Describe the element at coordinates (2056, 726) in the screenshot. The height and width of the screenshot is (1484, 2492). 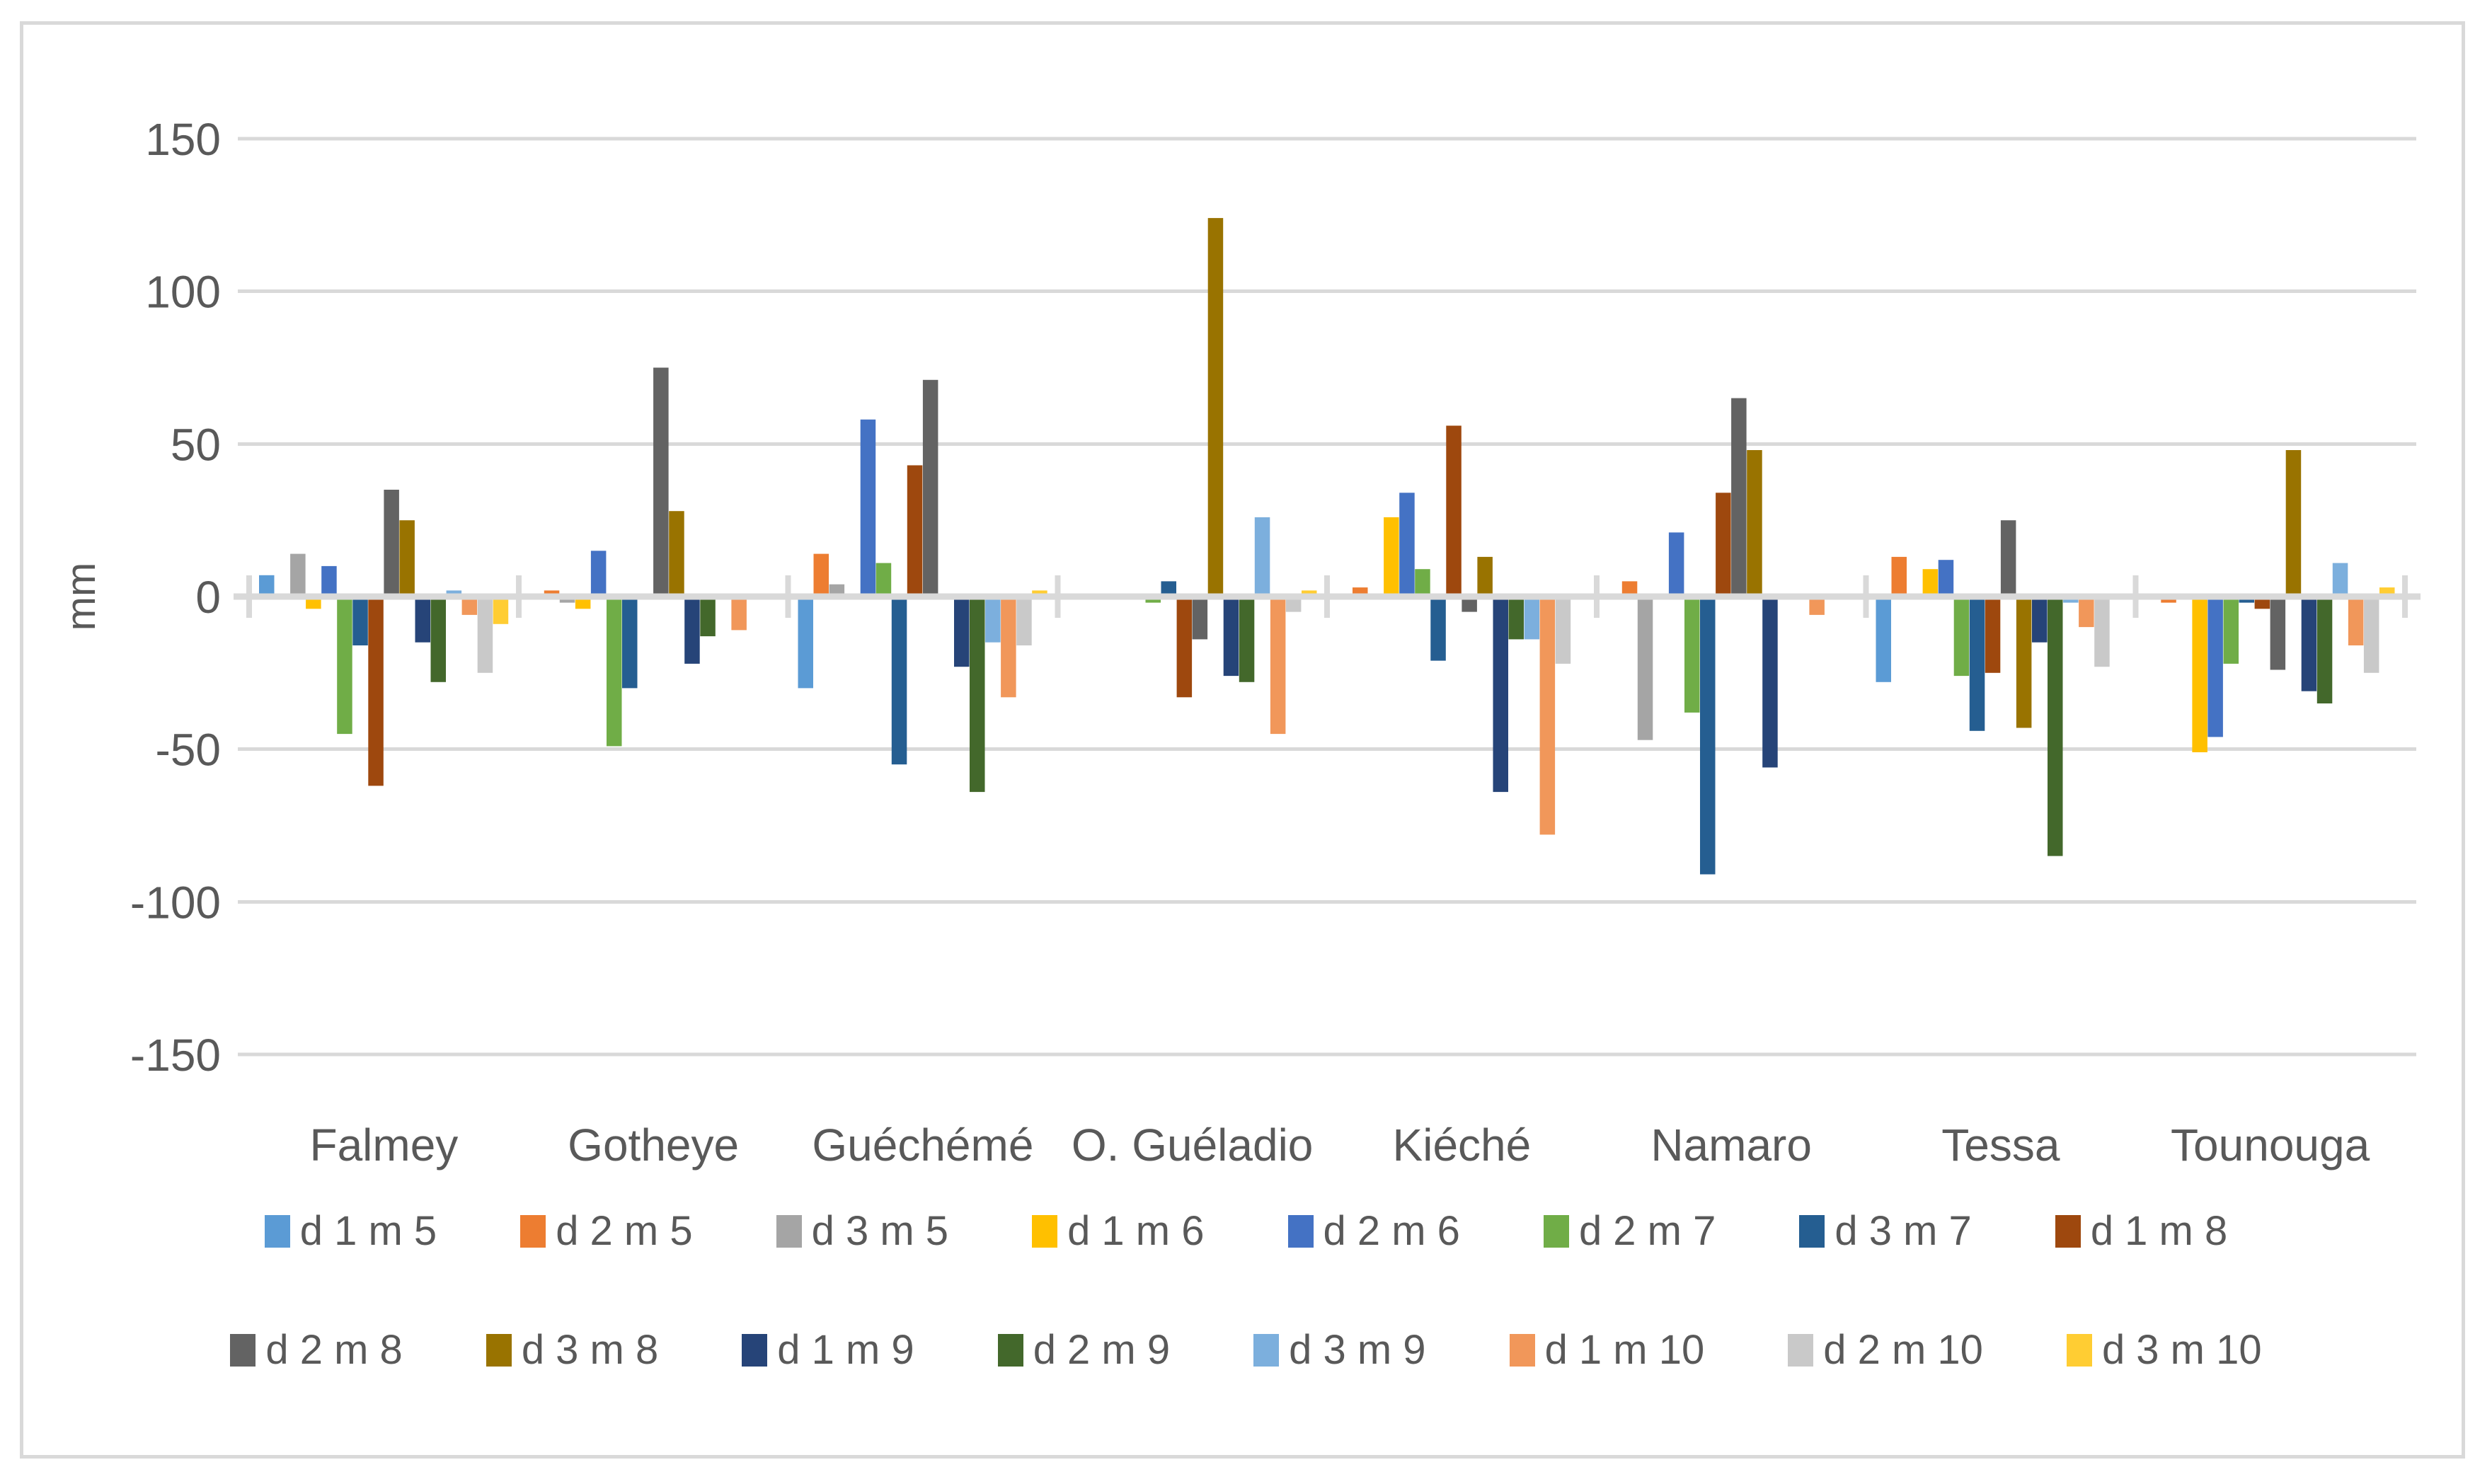
I see `bar-d2m9-Tessa` at that location.